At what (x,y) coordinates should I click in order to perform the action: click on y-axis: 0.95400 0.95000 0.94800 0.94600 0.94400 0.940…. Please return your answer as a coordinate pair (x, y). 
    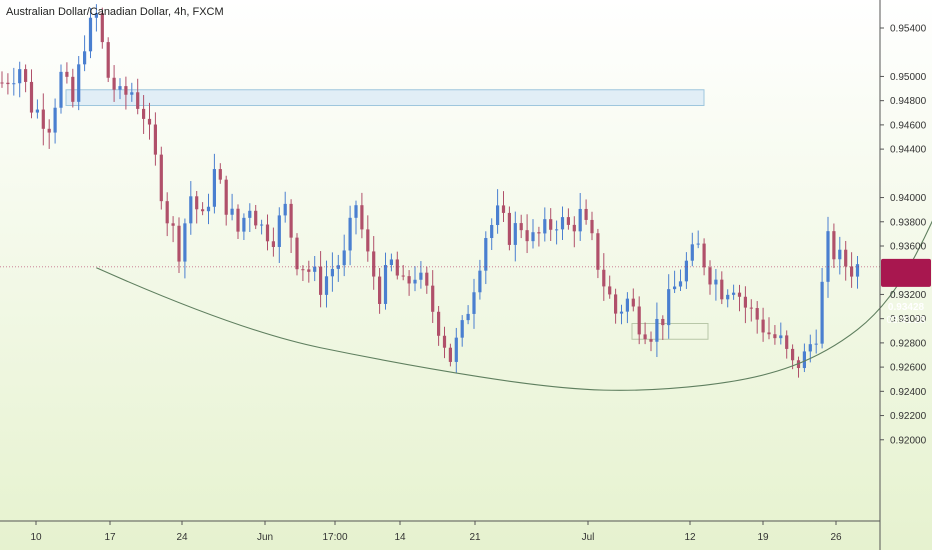
    Looking at the image, I should click on (903, 235).